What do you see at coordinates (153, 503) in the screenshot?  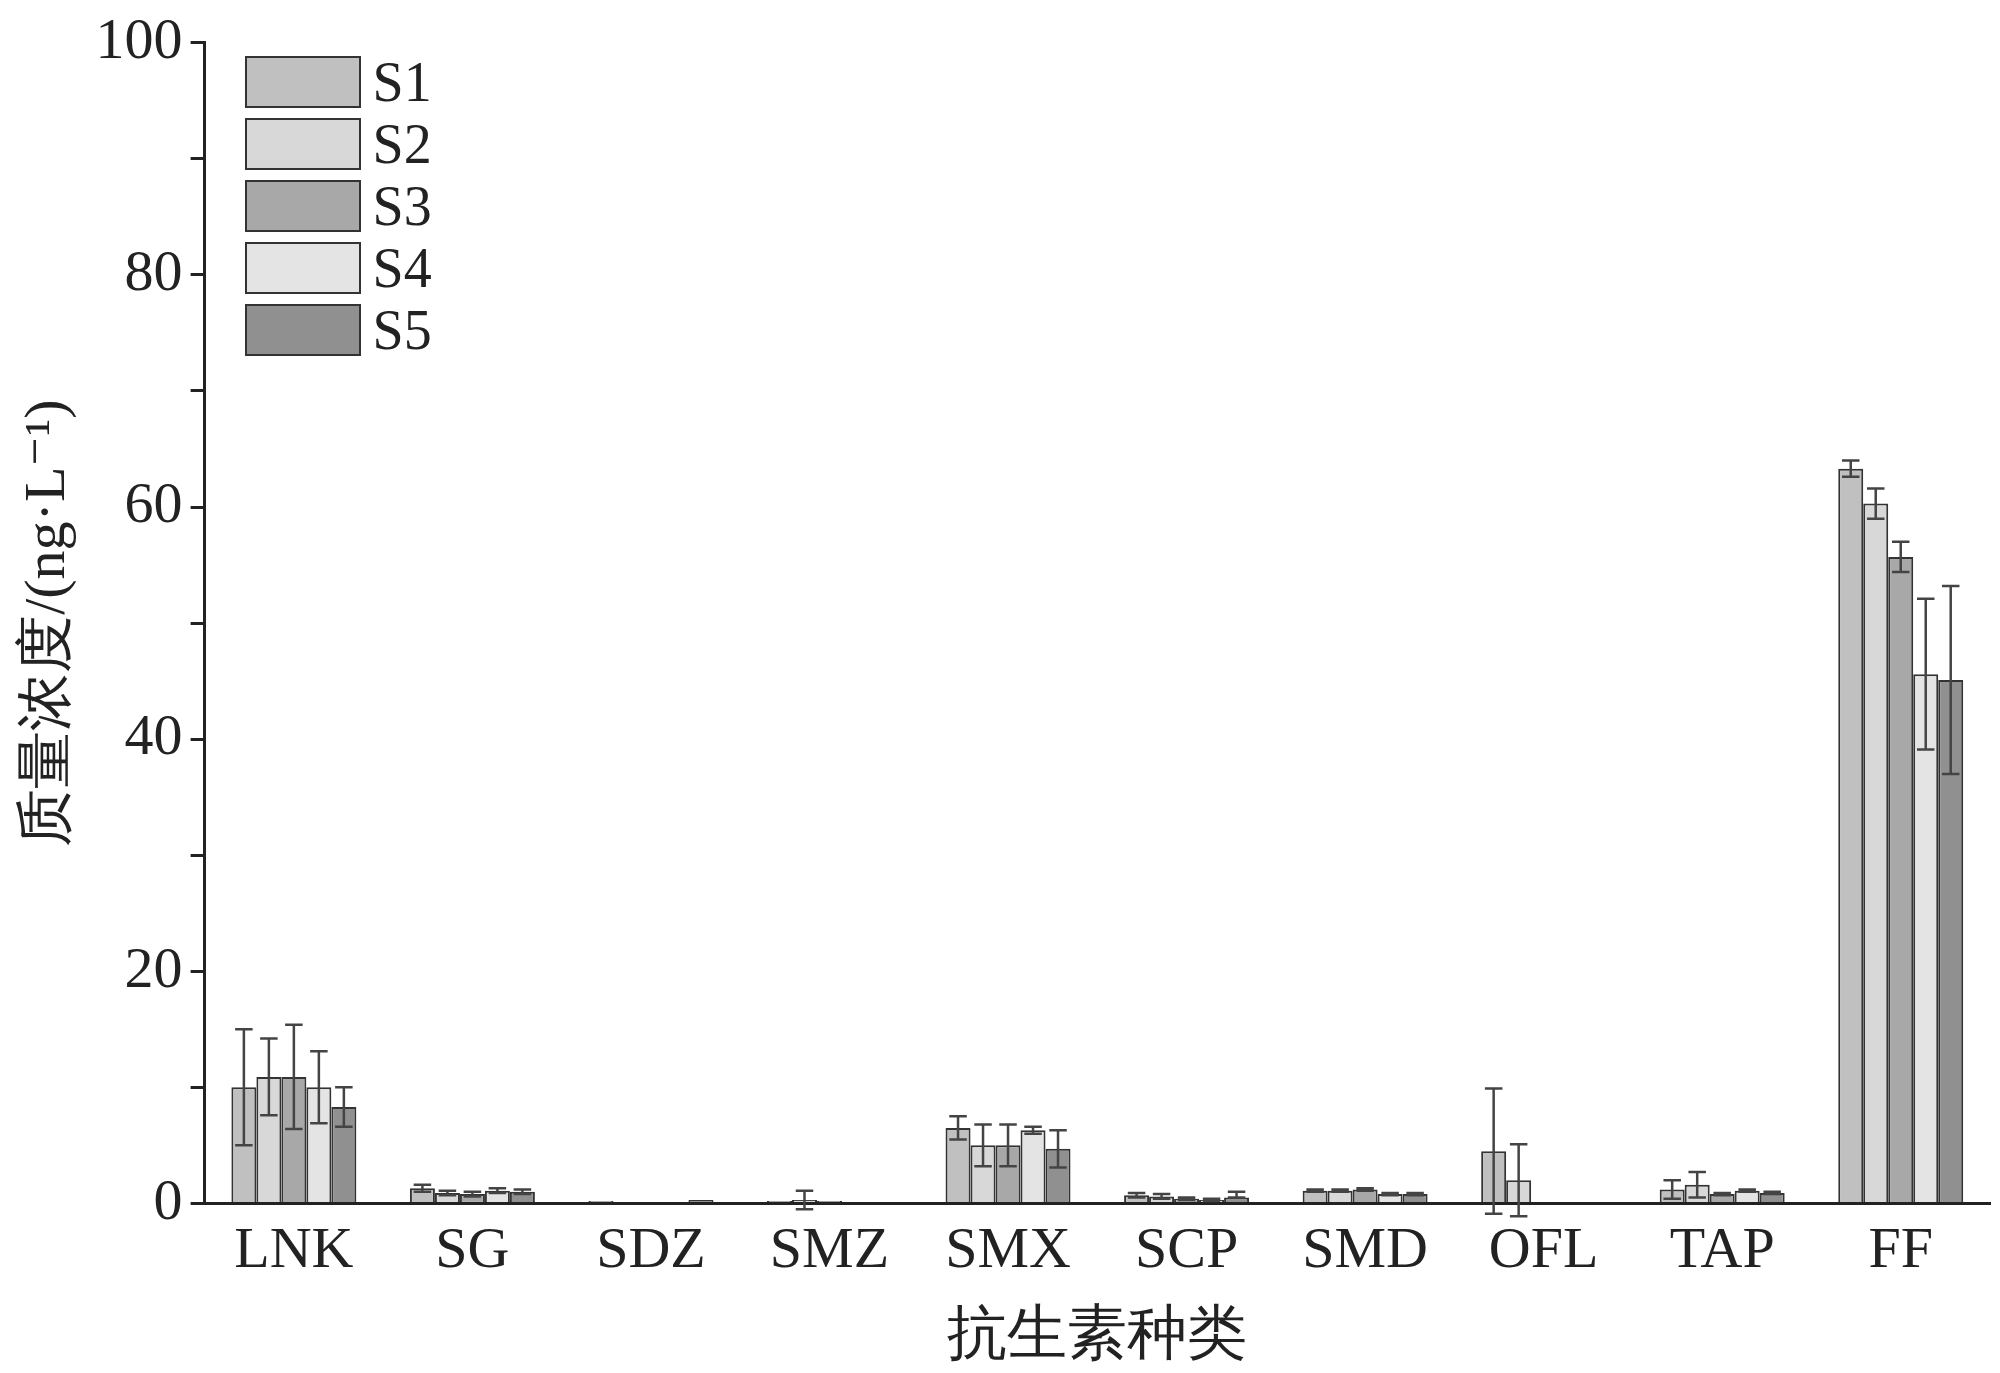 I see `y-tick-label: 60` at bounding box center [153, 503].